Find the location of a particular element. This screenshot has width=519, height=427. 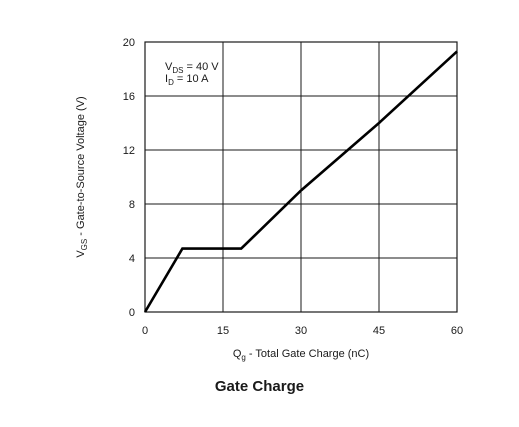

x-tick-label: 45 is located at coordinates (379, 331).